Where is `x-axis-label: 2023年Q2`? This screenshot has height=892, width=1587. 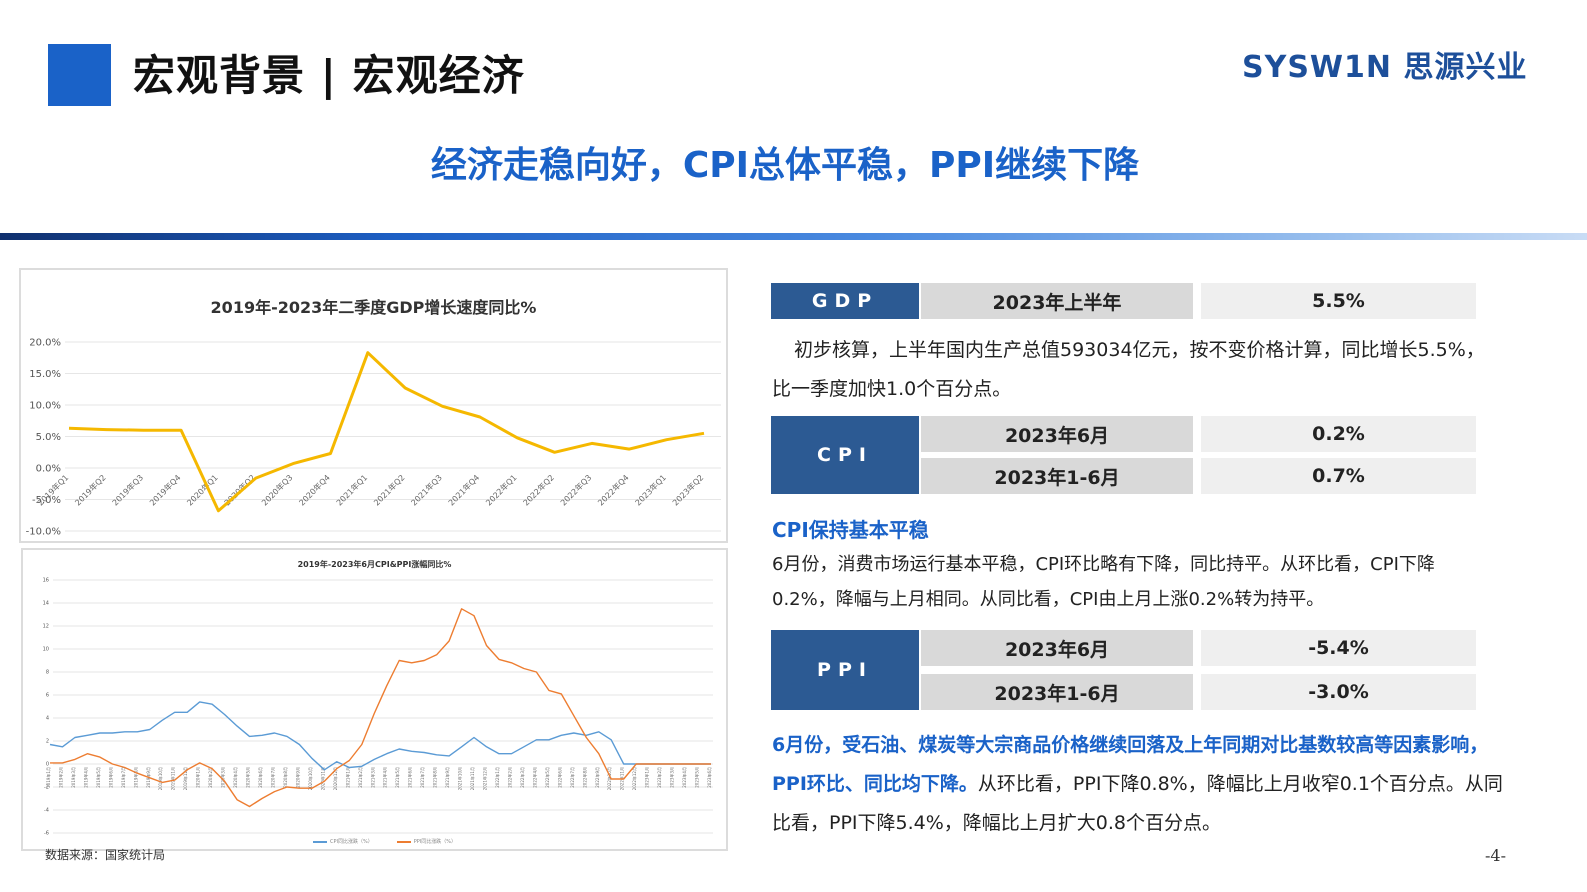
x-axis-label: 2023年Q2 is located at coordinates (687, 489).